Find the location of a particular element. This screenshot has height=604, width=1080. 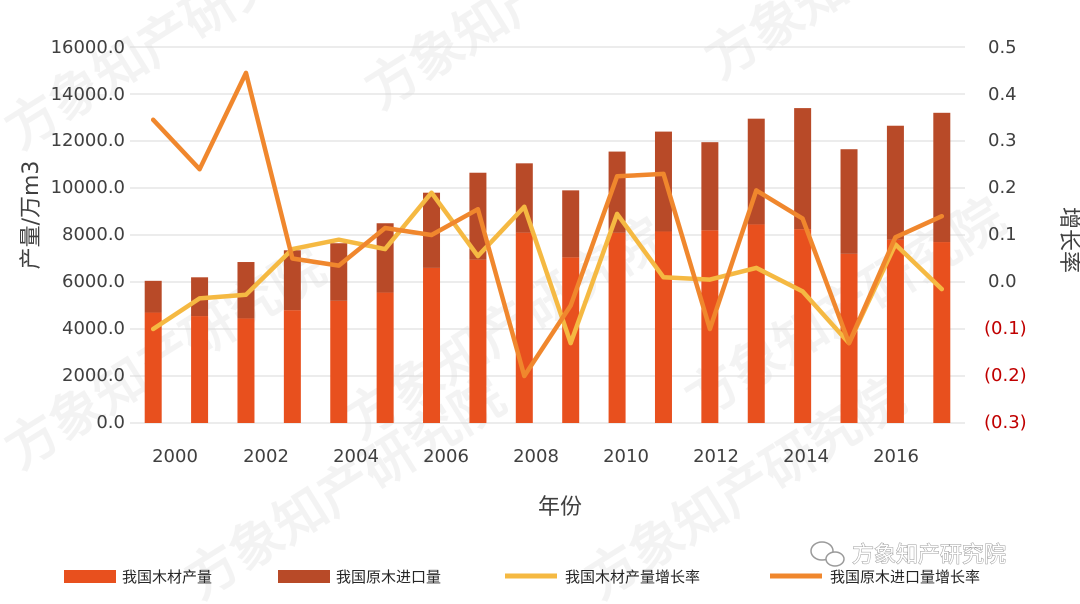

x-tick-label: 2014 is located at coordinates (806, 456).